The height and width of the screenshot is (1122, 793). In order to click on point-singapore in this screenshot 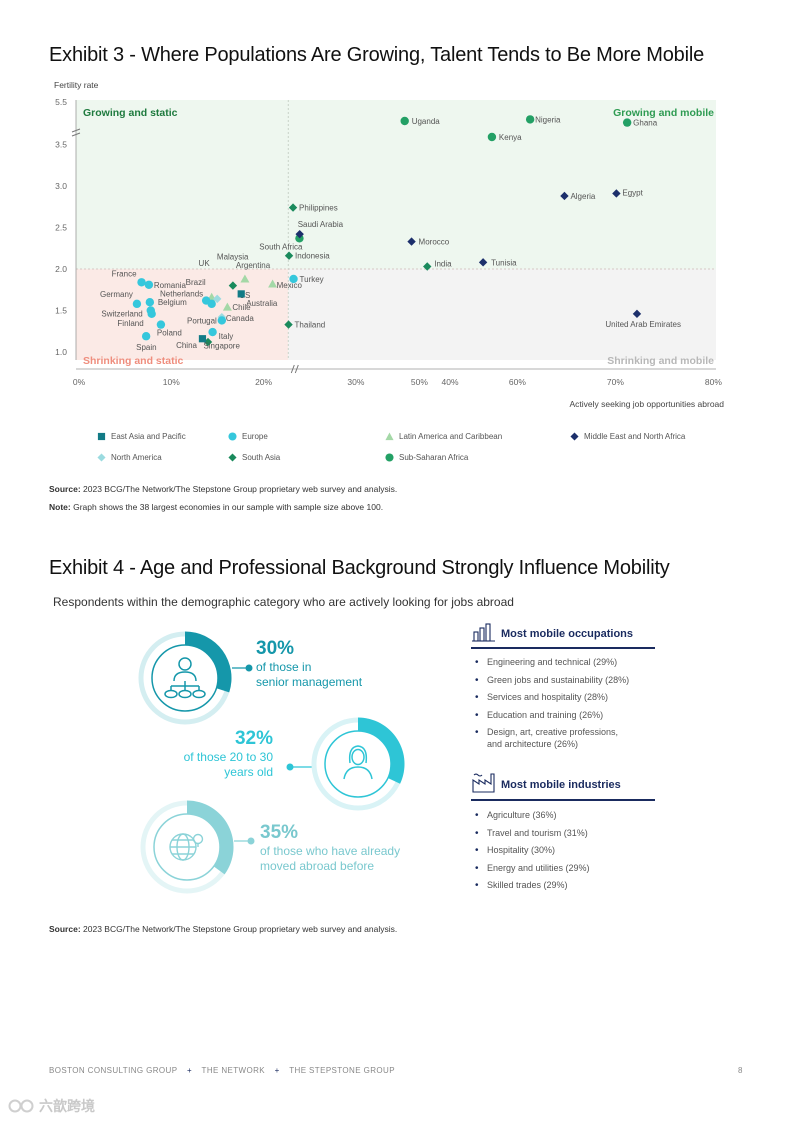, I will do `click(202, 339)`.